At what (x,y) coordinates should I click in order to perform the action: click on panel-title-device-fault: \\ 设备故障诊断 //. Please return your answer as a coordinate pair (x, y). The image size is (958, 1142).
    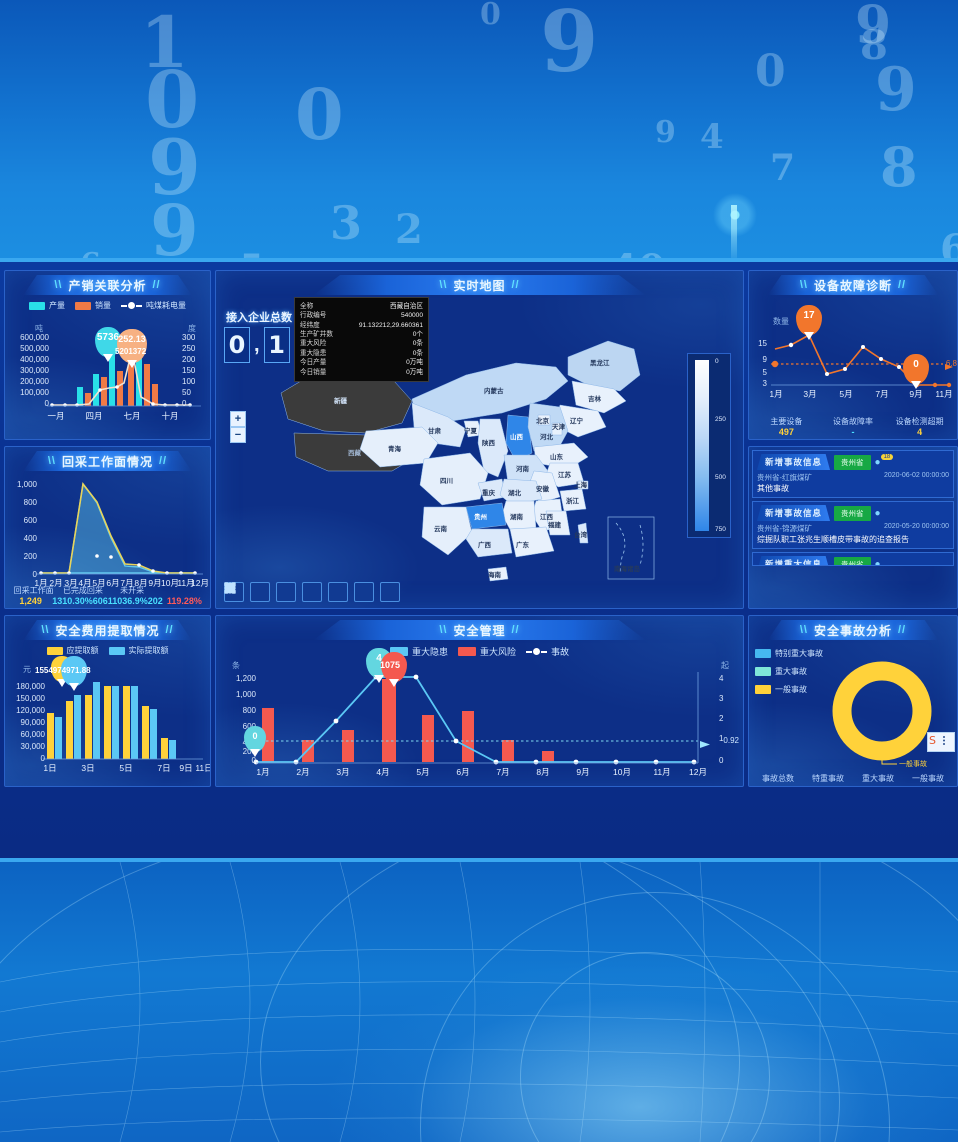
    Looking at the image, I should click on (853, 285).